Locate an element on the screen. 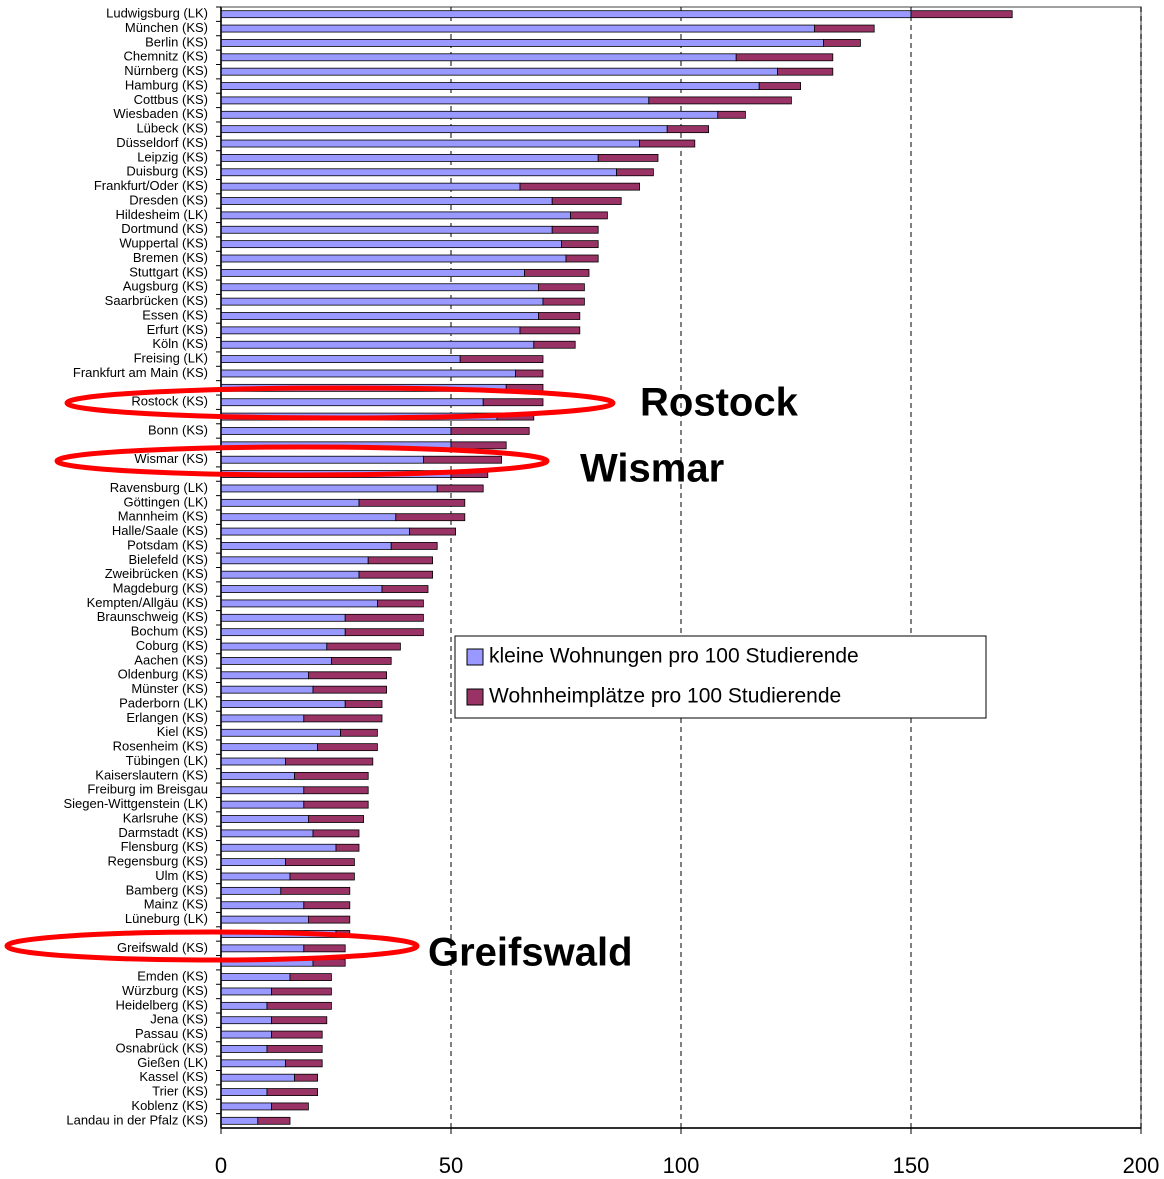 This screenshot has height=1179, width=1164. category-label: Dresden (KS) is located at coordinates (168, 199).